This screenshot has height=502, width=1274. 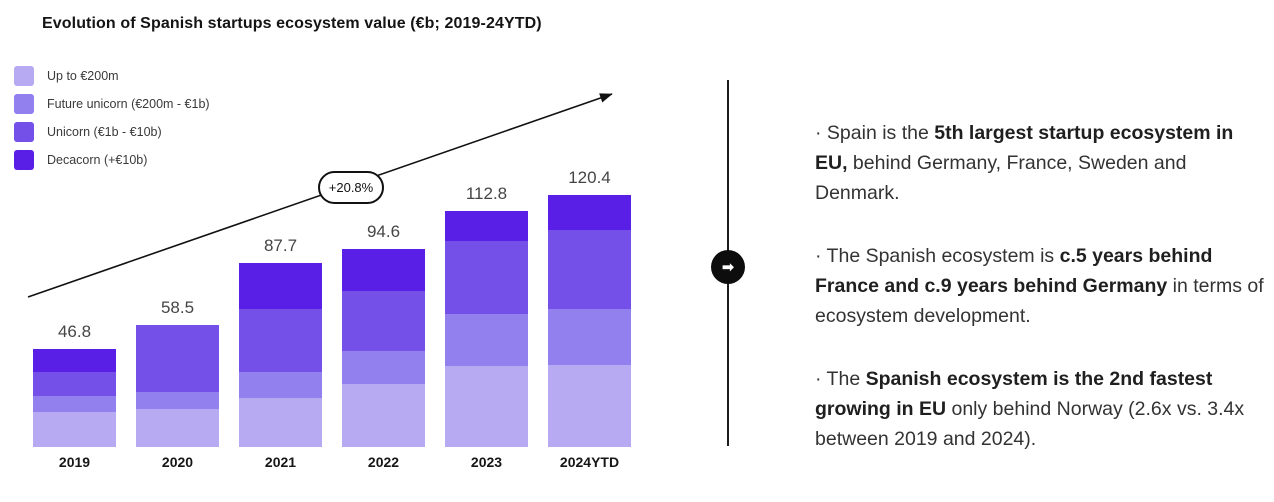 I want to click on x-axis-label: 2019, so click(x=74, y=462).